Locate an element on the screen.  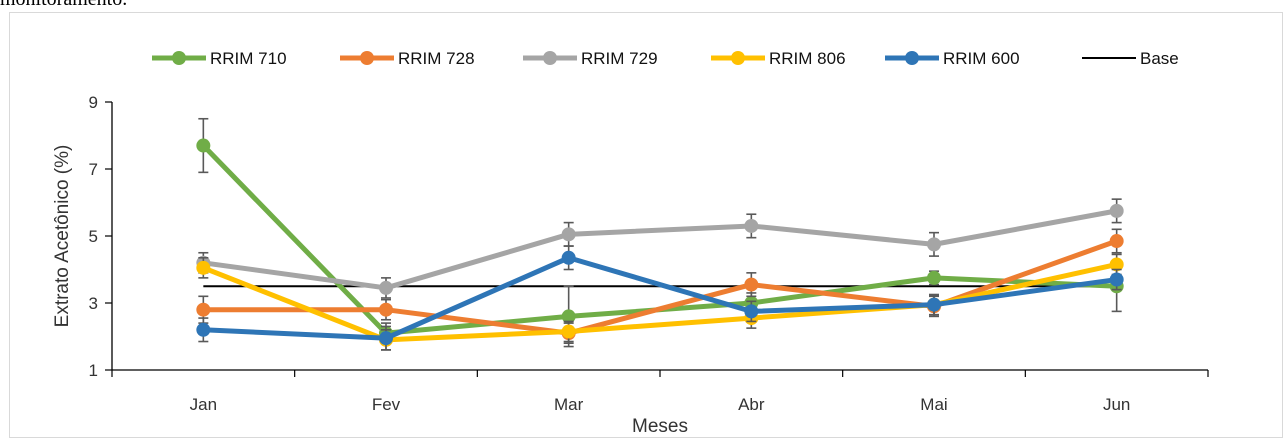
legend-item-rrim-728: RRIM 728 is located at coordinates (407, 58).